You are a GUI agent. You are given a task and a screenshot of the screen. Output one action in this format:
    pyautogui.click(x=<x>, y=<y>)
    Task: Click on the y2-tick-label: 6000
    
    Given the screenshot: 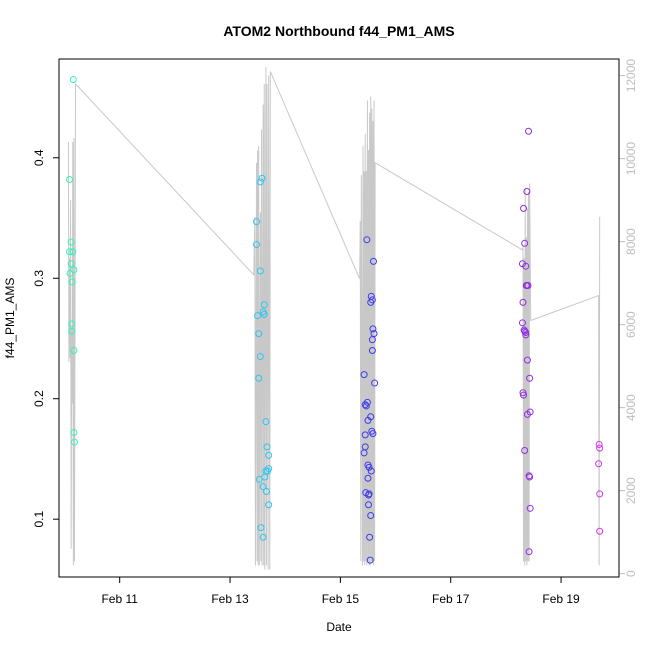 What is the action you would take?
    pyautogui.click(x=631, y=324)
    